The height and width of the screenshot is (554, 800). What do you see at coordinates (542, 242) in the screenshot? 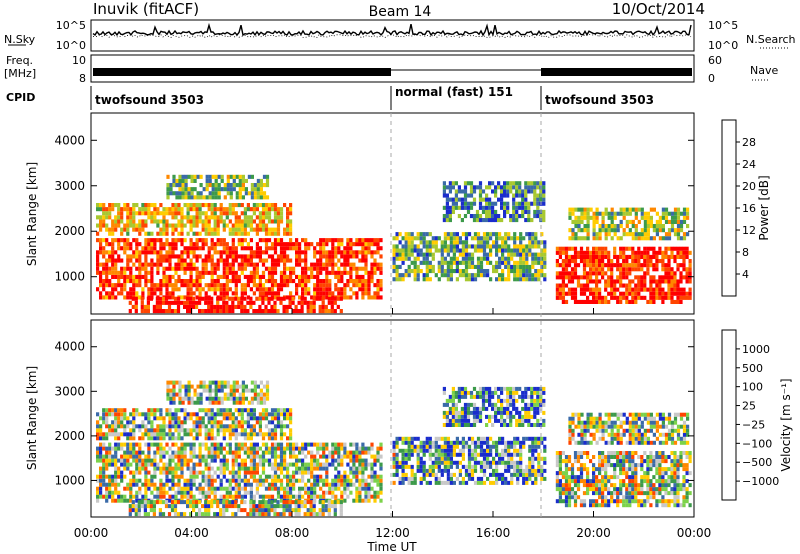
I see `power-cells-cell-1978` at bounding box center [542, 242].